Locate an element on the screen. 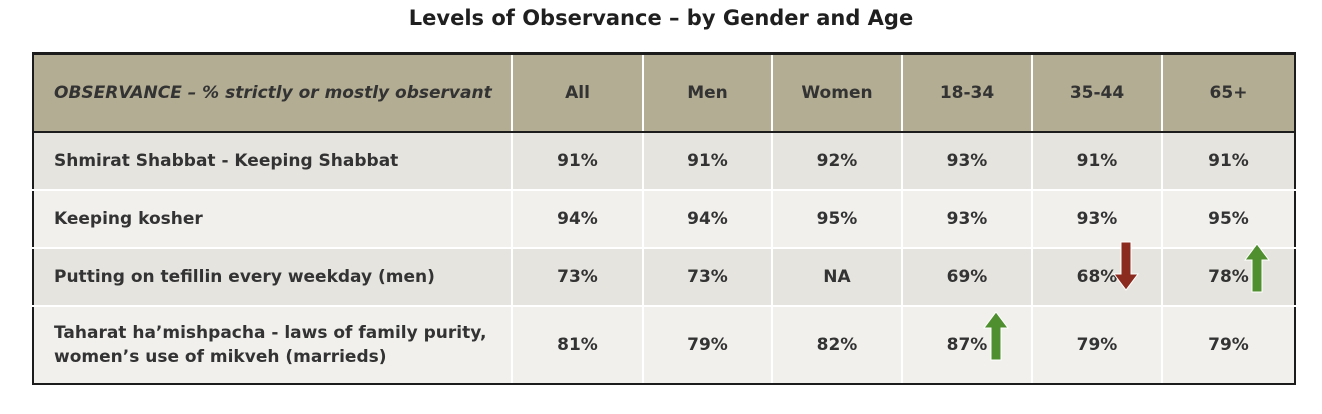  cell-value: 87% is located at coordinates (967, 345).